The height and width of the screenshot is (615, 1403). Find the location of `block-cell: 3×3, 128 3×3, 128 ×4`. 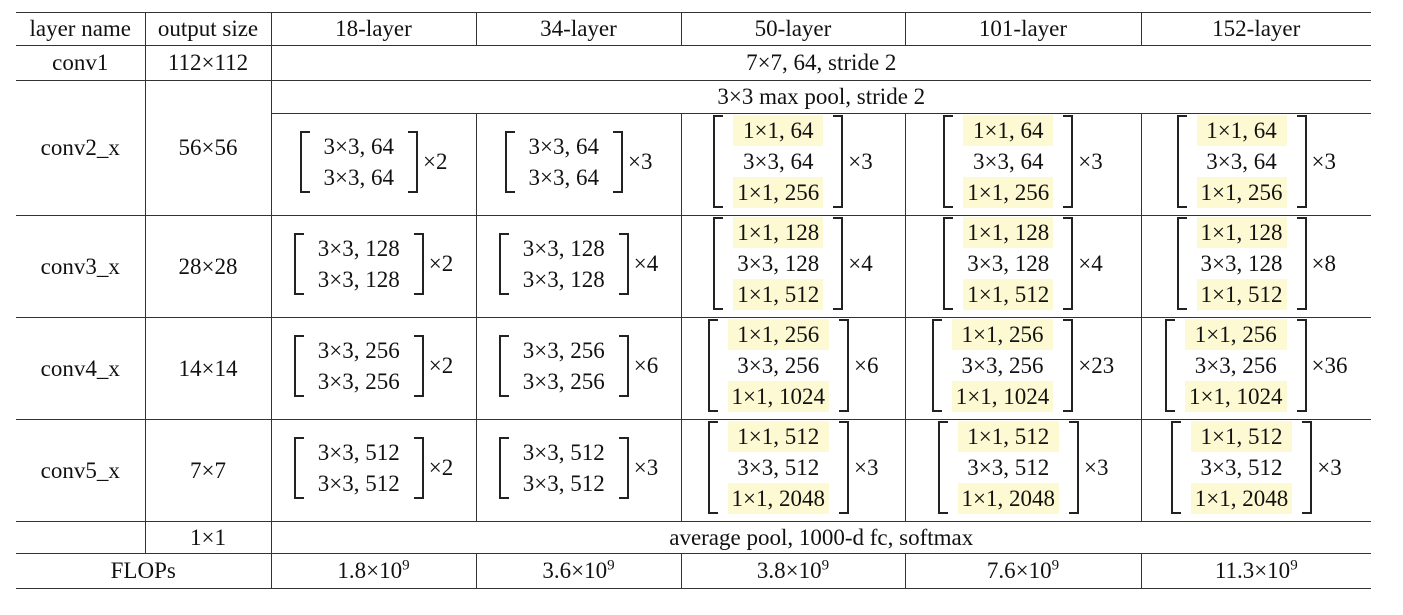

block-cell: 3×3, 128 3×3, 128 ×4 is located at coordinates (578, 266).